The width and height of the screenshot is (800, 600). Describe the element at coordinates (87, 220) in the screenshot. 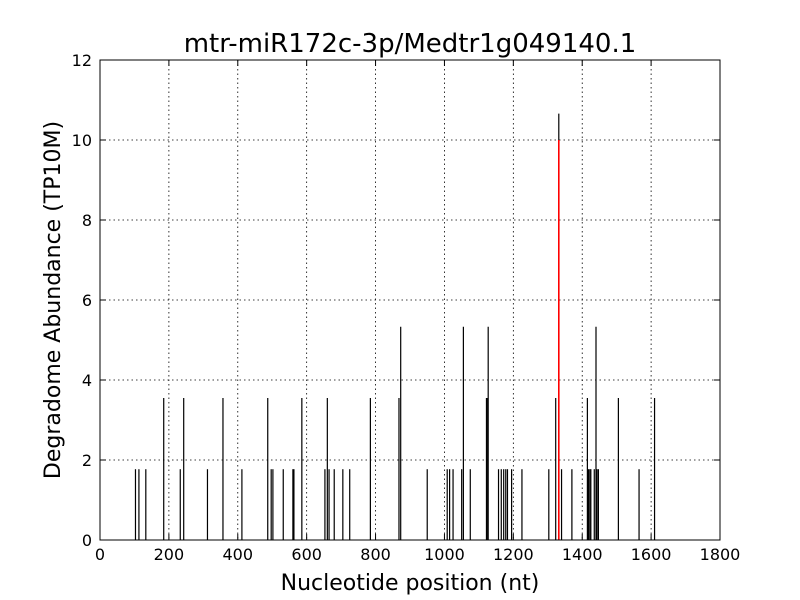

I see `y-tick-label: 8` at that location.